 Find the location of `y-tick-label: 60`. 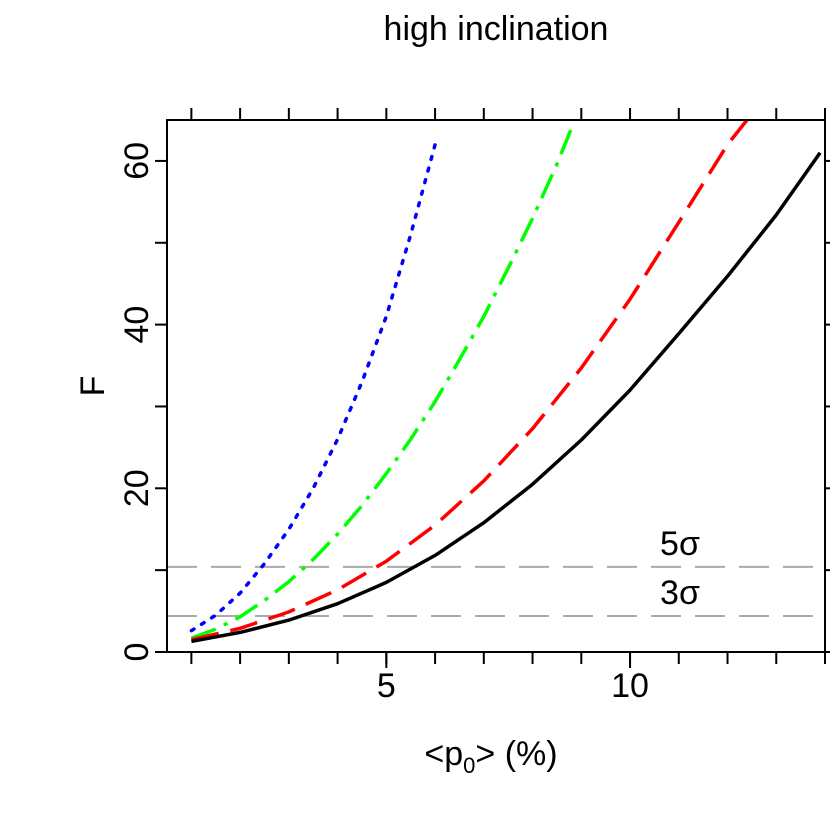

y-tick-label: 60 is located at coordinates (137, 161).